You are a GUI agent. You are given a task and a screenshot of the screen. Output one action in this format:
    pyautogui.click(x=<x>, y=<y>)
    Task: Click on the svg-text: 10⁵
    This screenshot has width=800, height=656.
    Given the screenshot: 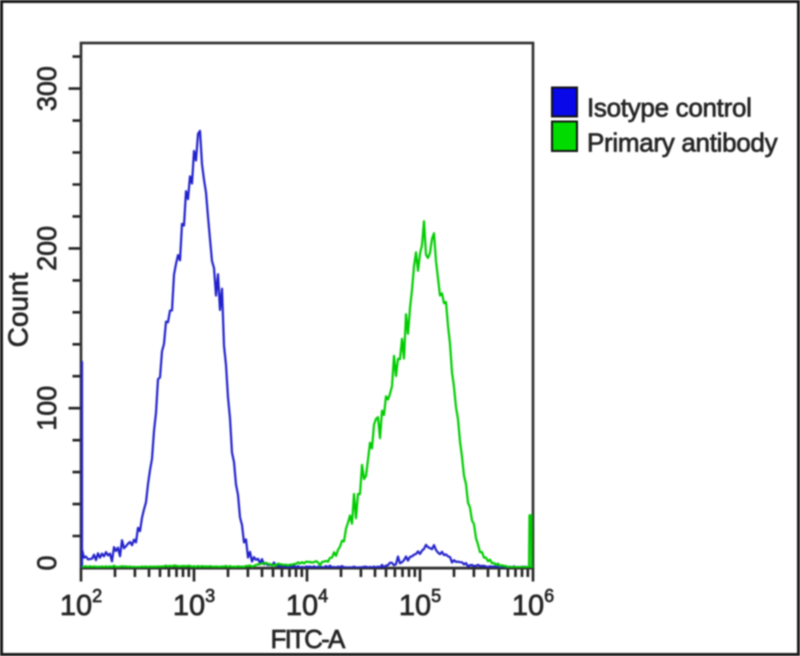 What is the action you would take?
    pyautogui.click(x=420, y=604)
    